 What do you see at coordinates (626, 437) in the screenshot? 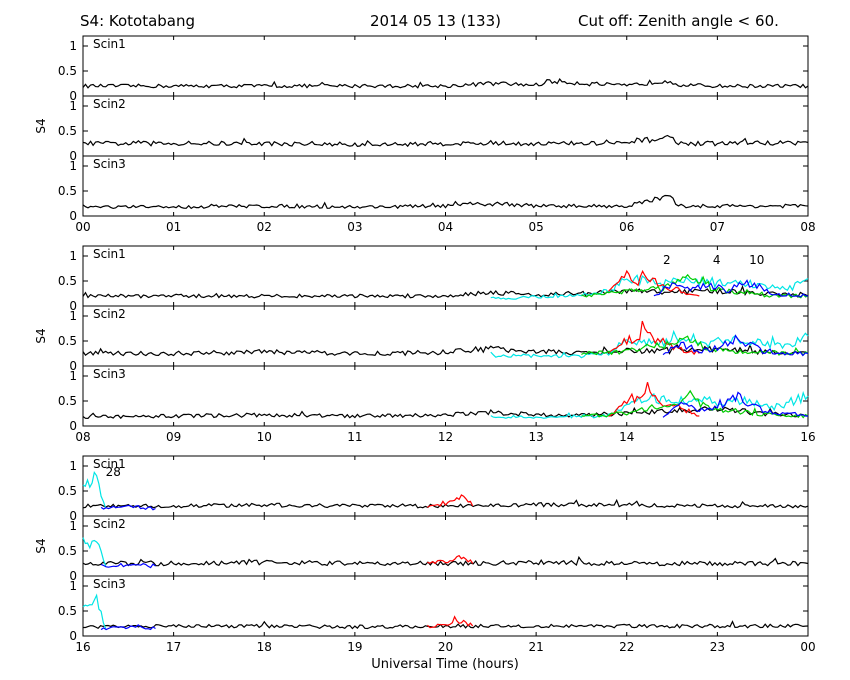
I see `x-tick-label: 14` at bounding box center [626, 437].